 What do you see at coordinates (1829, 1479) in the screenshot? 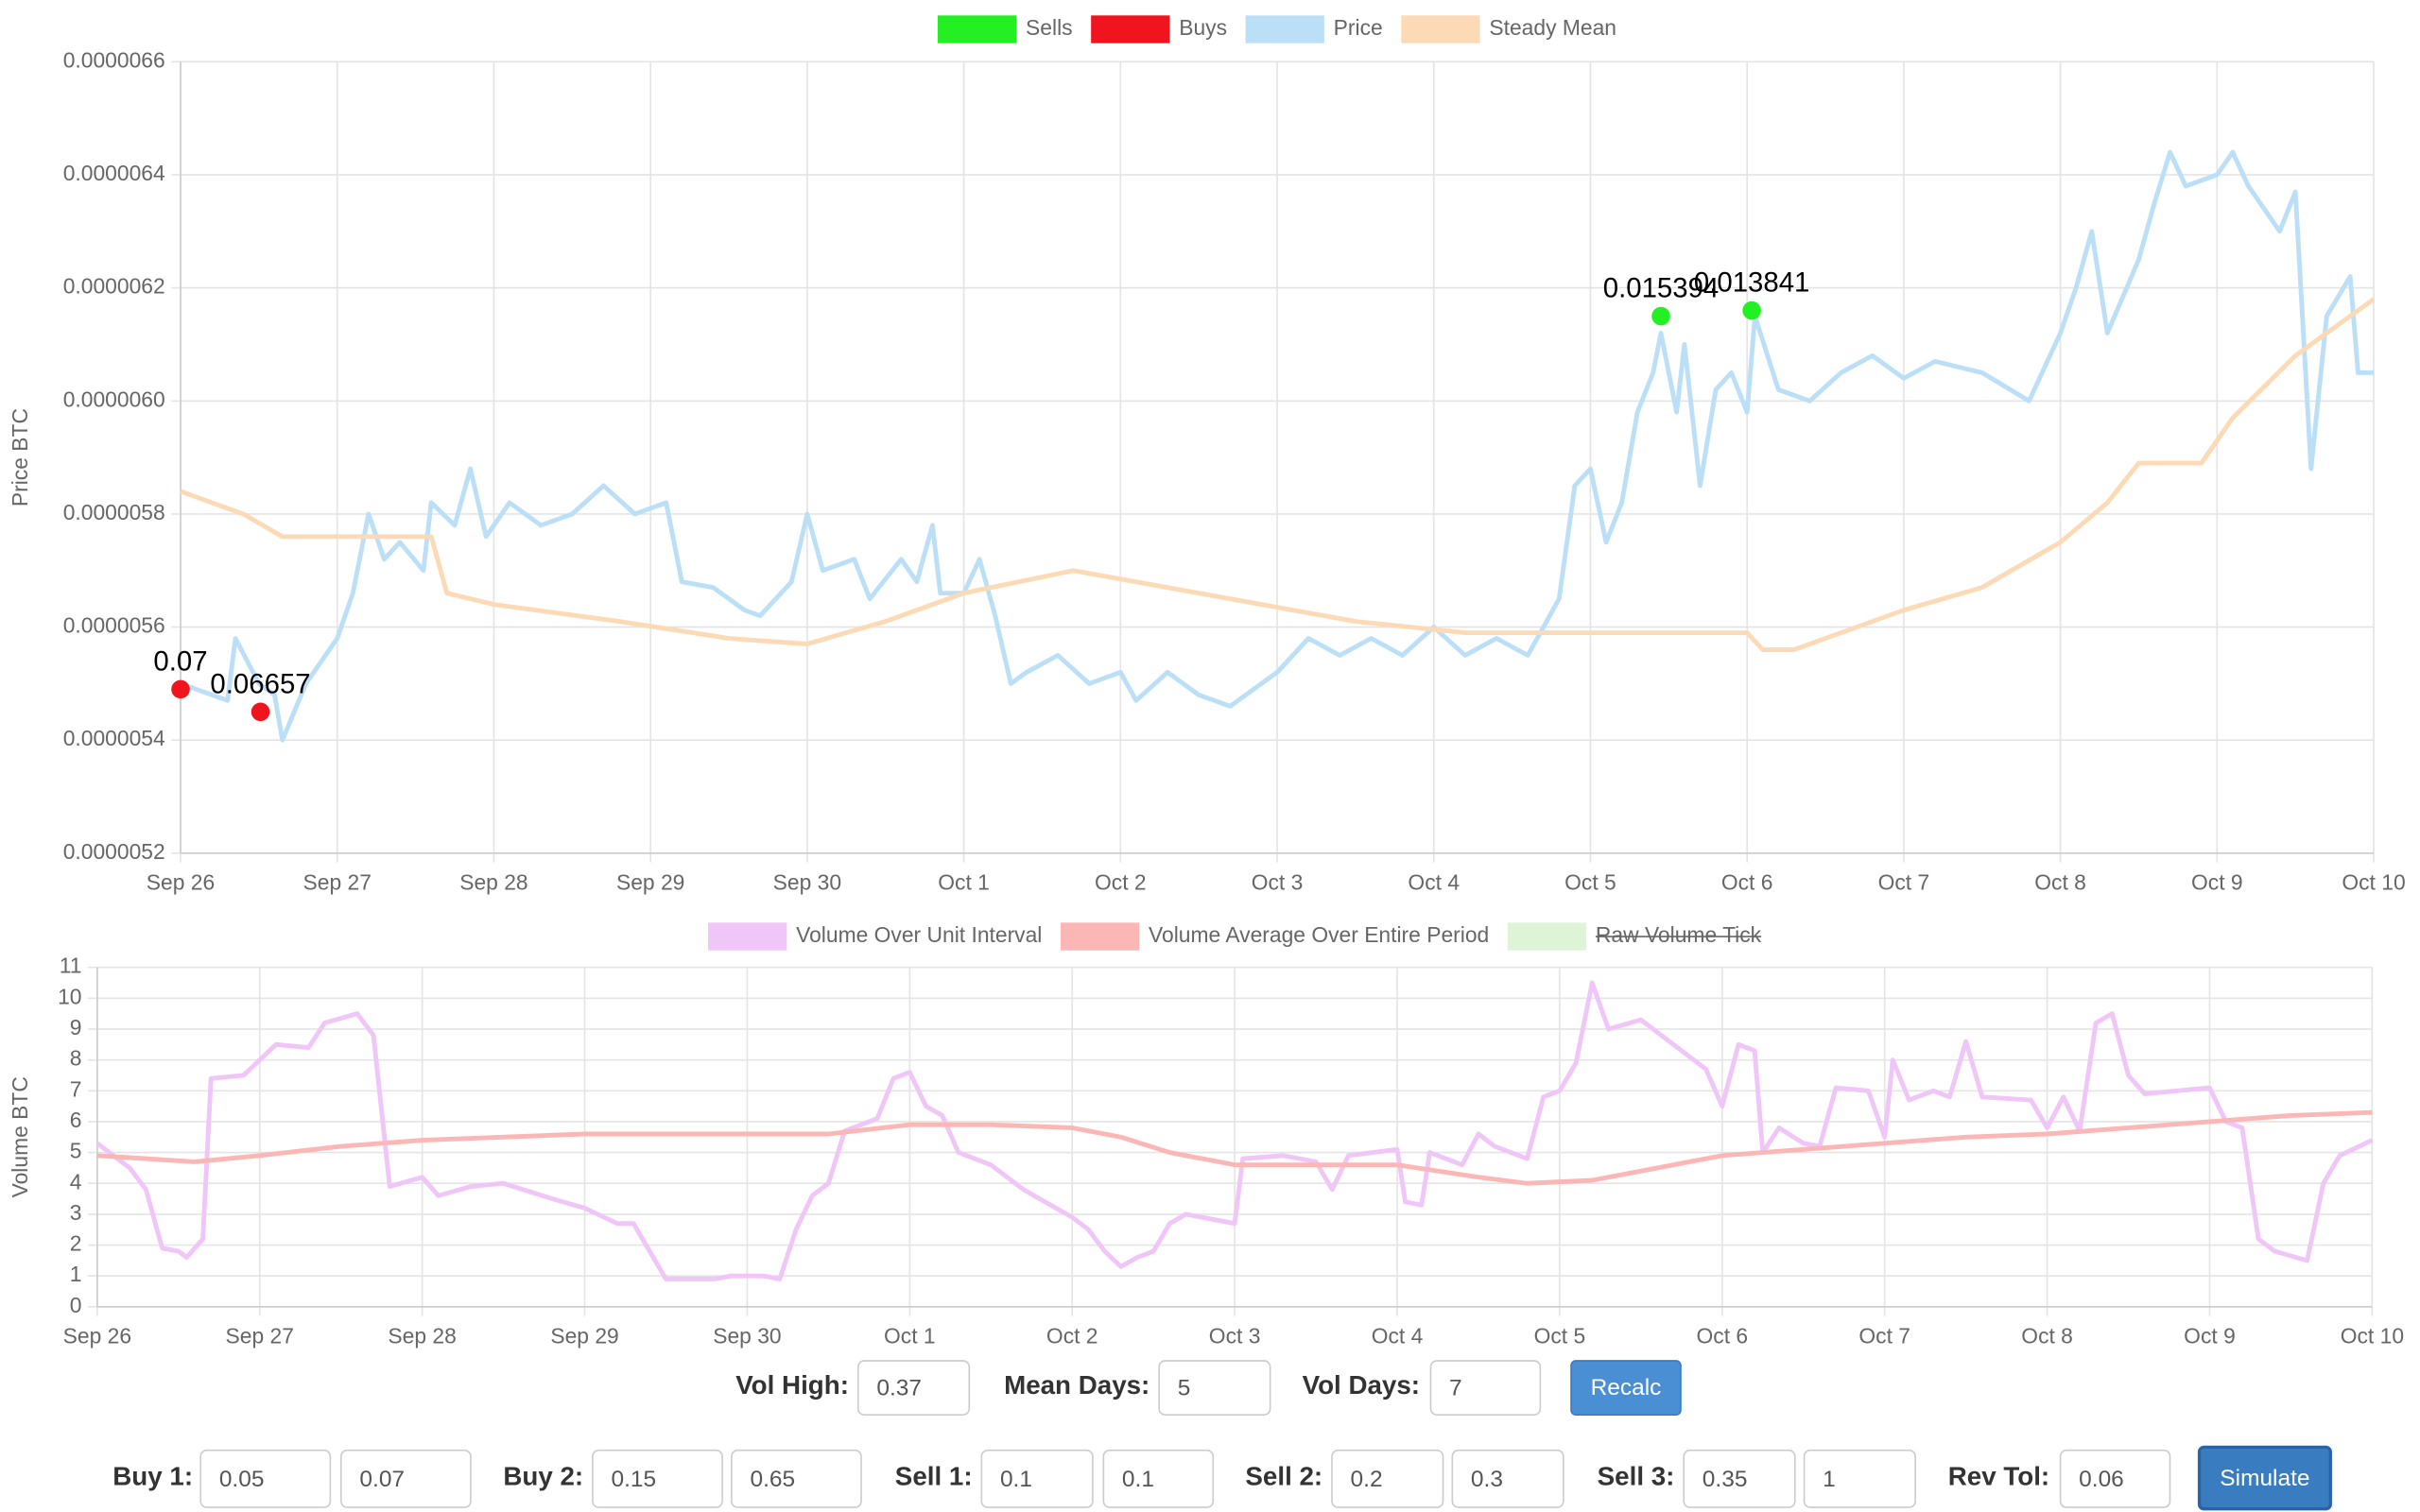
I see `input-value: 1` at bounding box center [1829, 1479].